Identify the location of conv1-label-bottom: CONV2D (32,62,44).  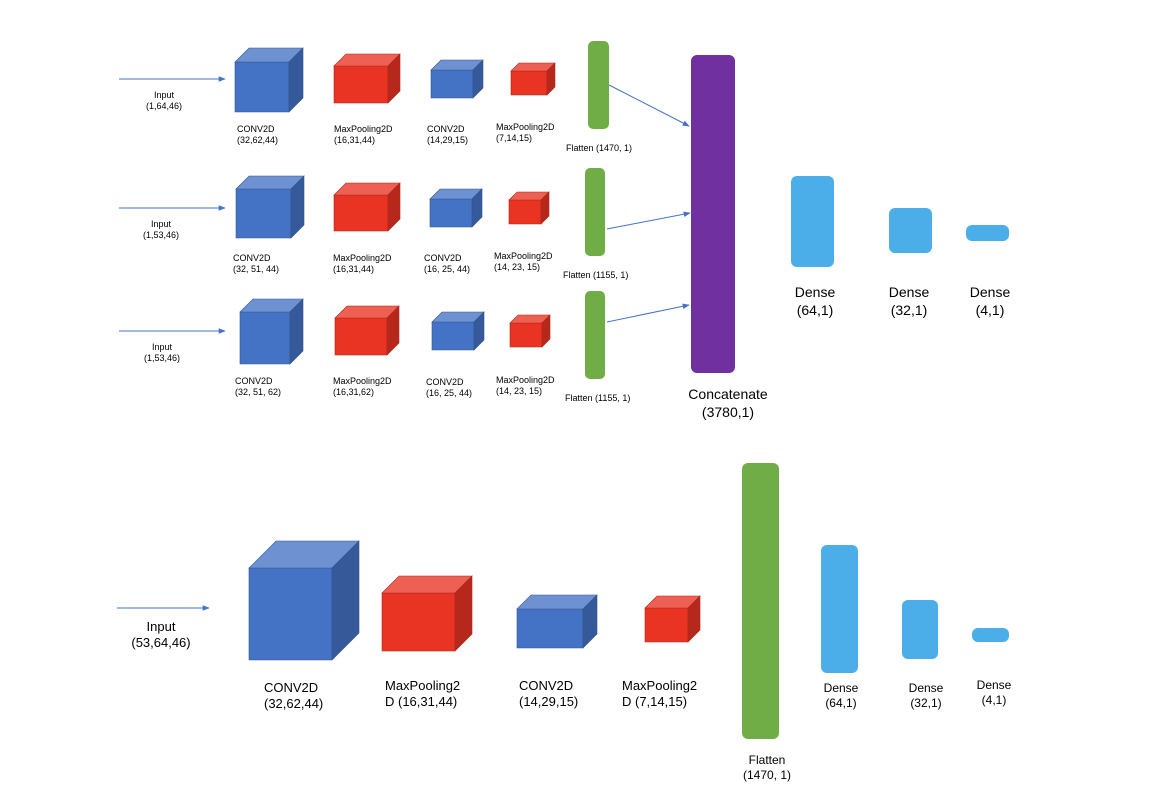
(294, 696).